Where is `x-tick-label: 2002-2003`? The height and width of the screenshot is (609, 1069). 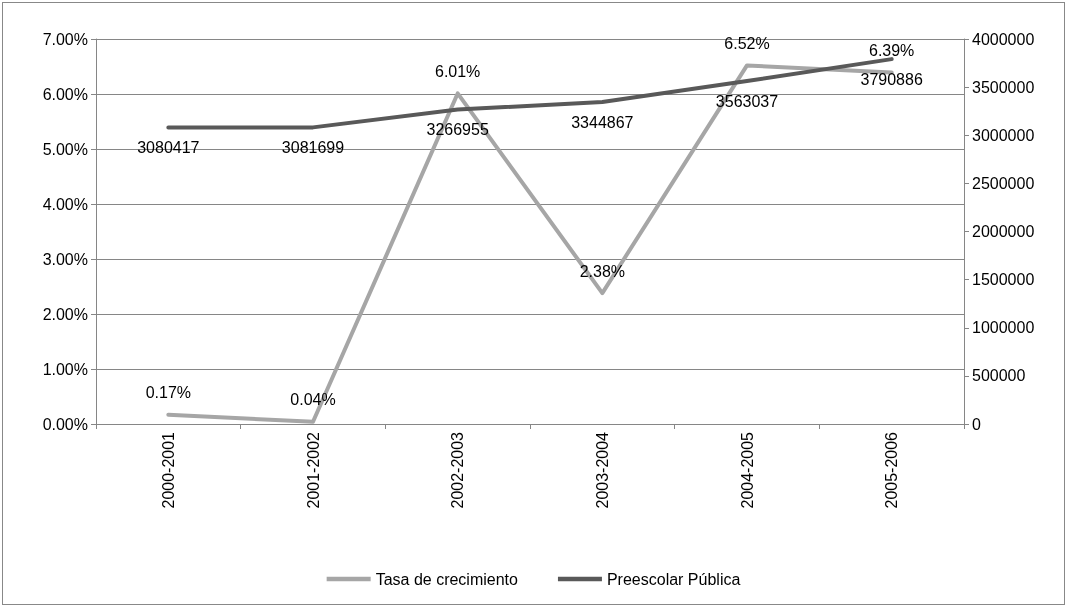
x-tick-label: 2002-2003 is located at coordinates (458, 470).